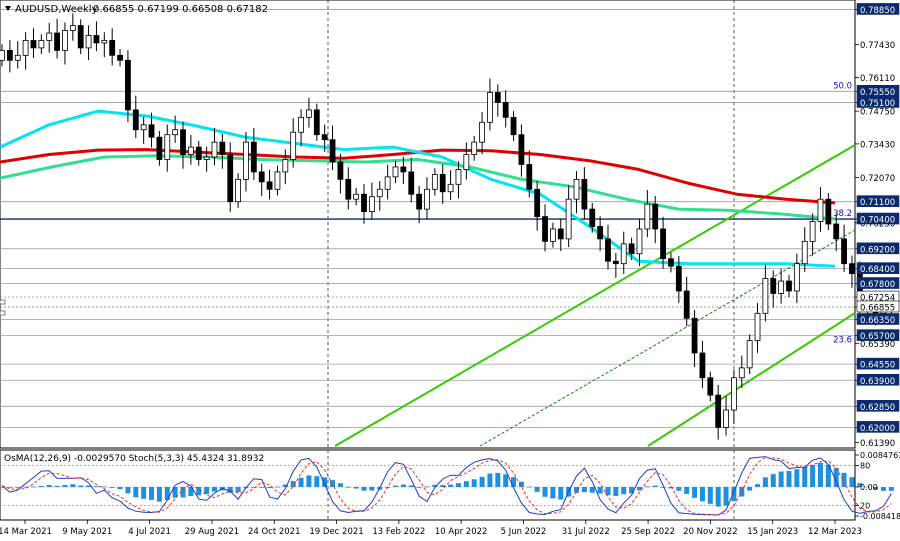 The image size is (900, 541). What do you see at coordinates (877, 145) in the screenshot?
I see `price-axis-label: 0.73430` at bounding box center [877, 145].